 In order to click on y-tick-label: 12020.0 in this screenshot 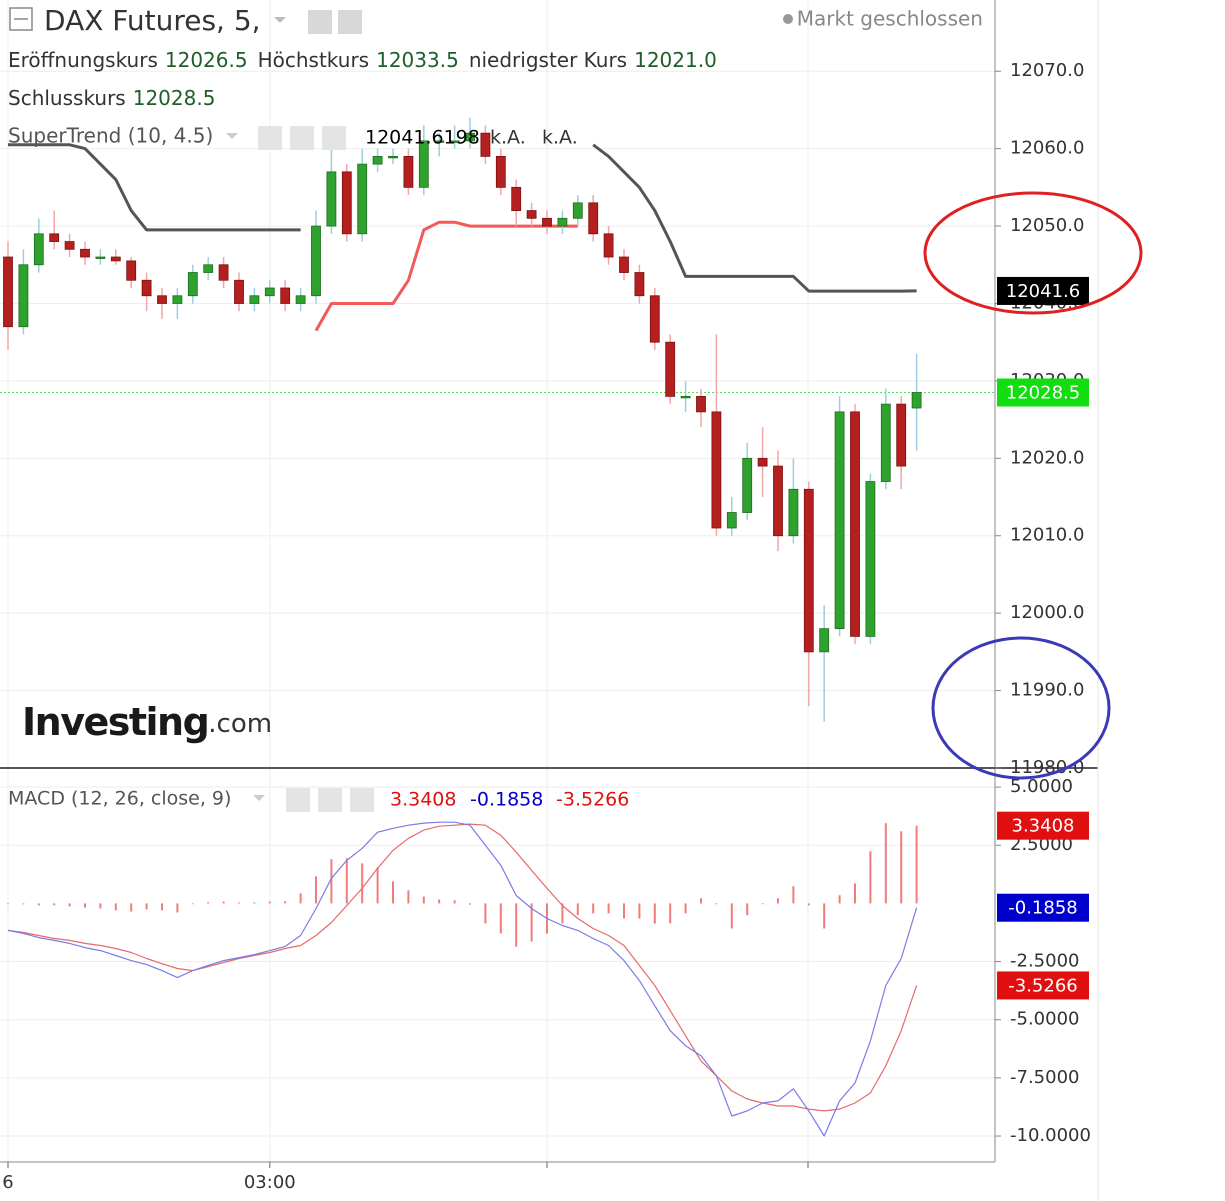, I will do `click(1047, 457)`.